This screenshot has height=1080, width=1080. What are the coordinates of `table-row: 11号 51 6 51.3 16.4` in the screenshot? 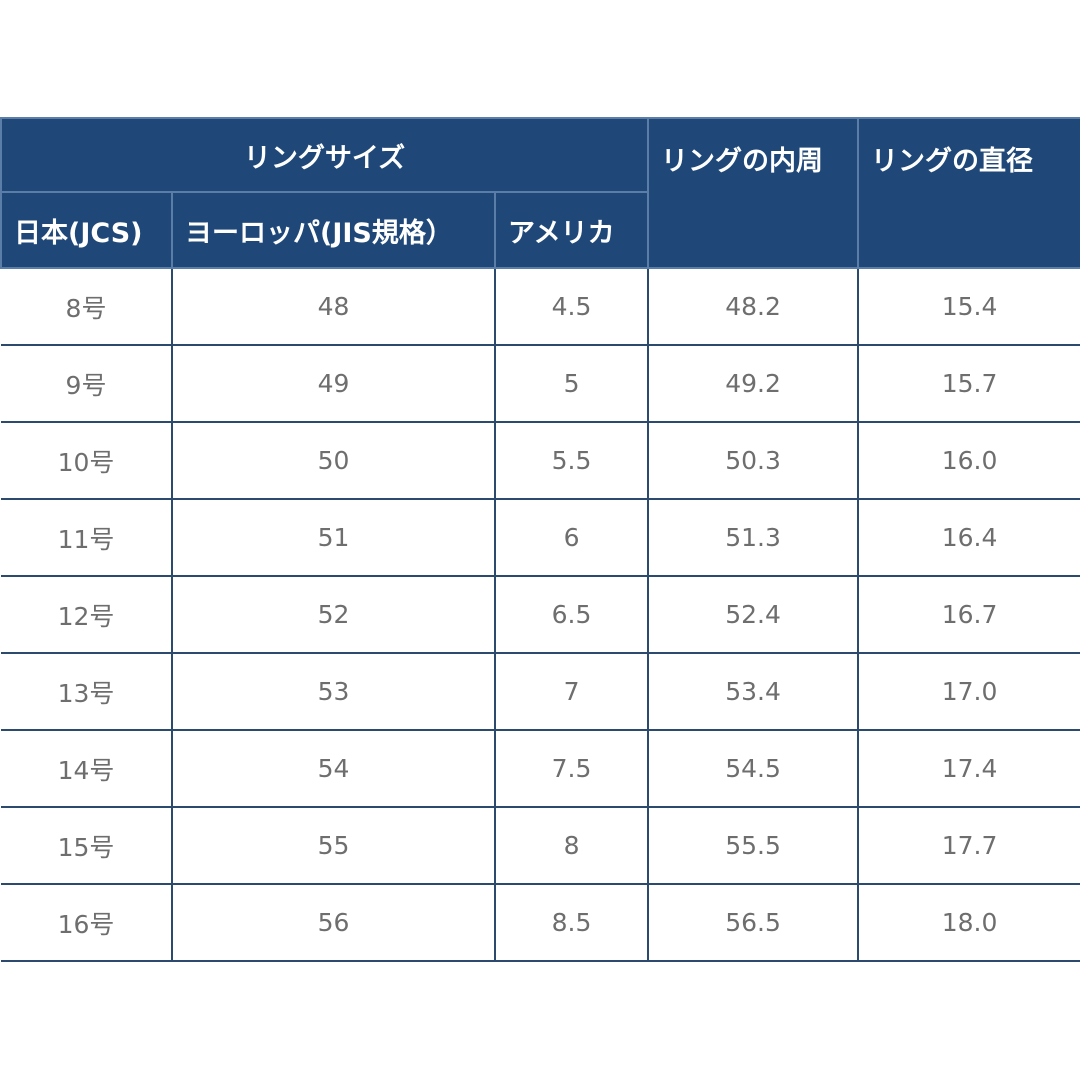 It's located at (540, 538).